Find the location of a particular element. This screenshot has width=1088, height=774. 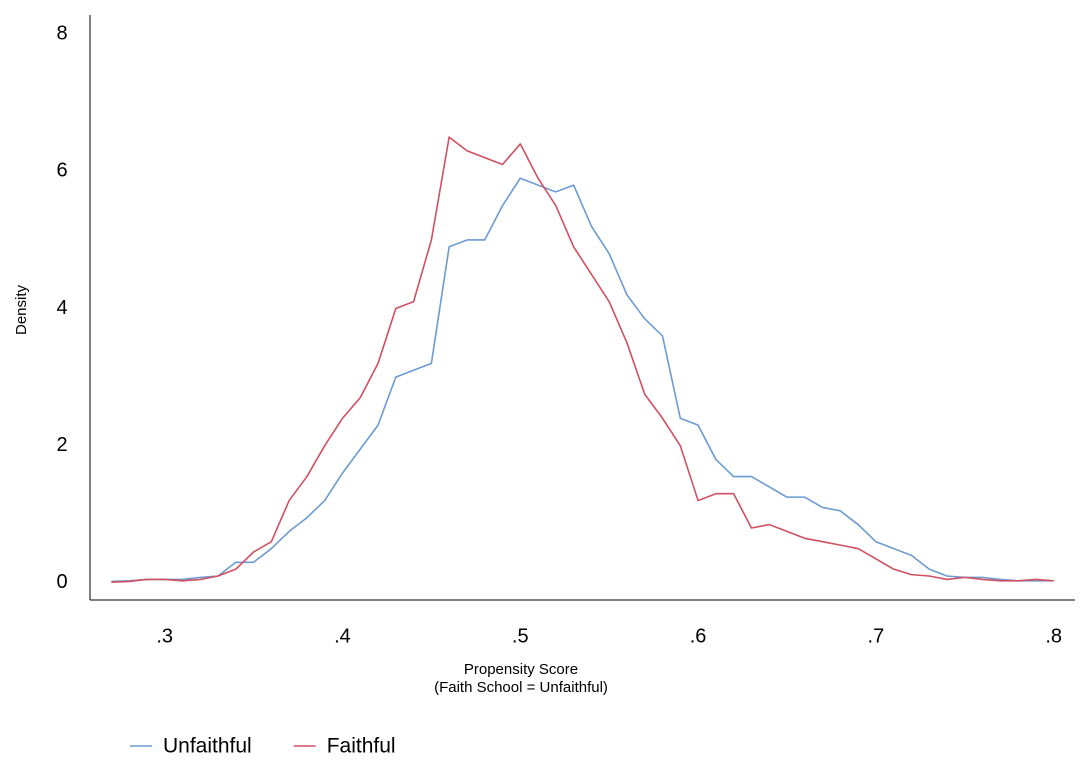

legend-label: Faithful is located at coordinates (361, 746).